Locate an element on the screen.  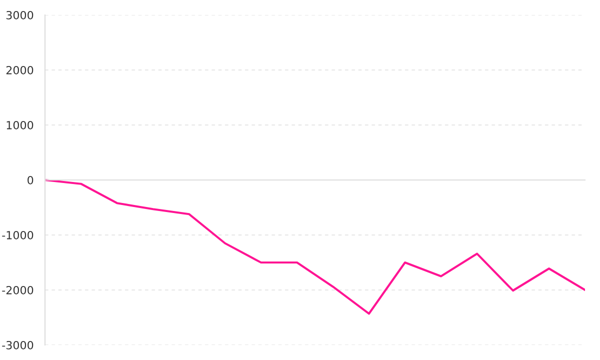
y-tick-label: -3000 is located at coordinates (18, 345).